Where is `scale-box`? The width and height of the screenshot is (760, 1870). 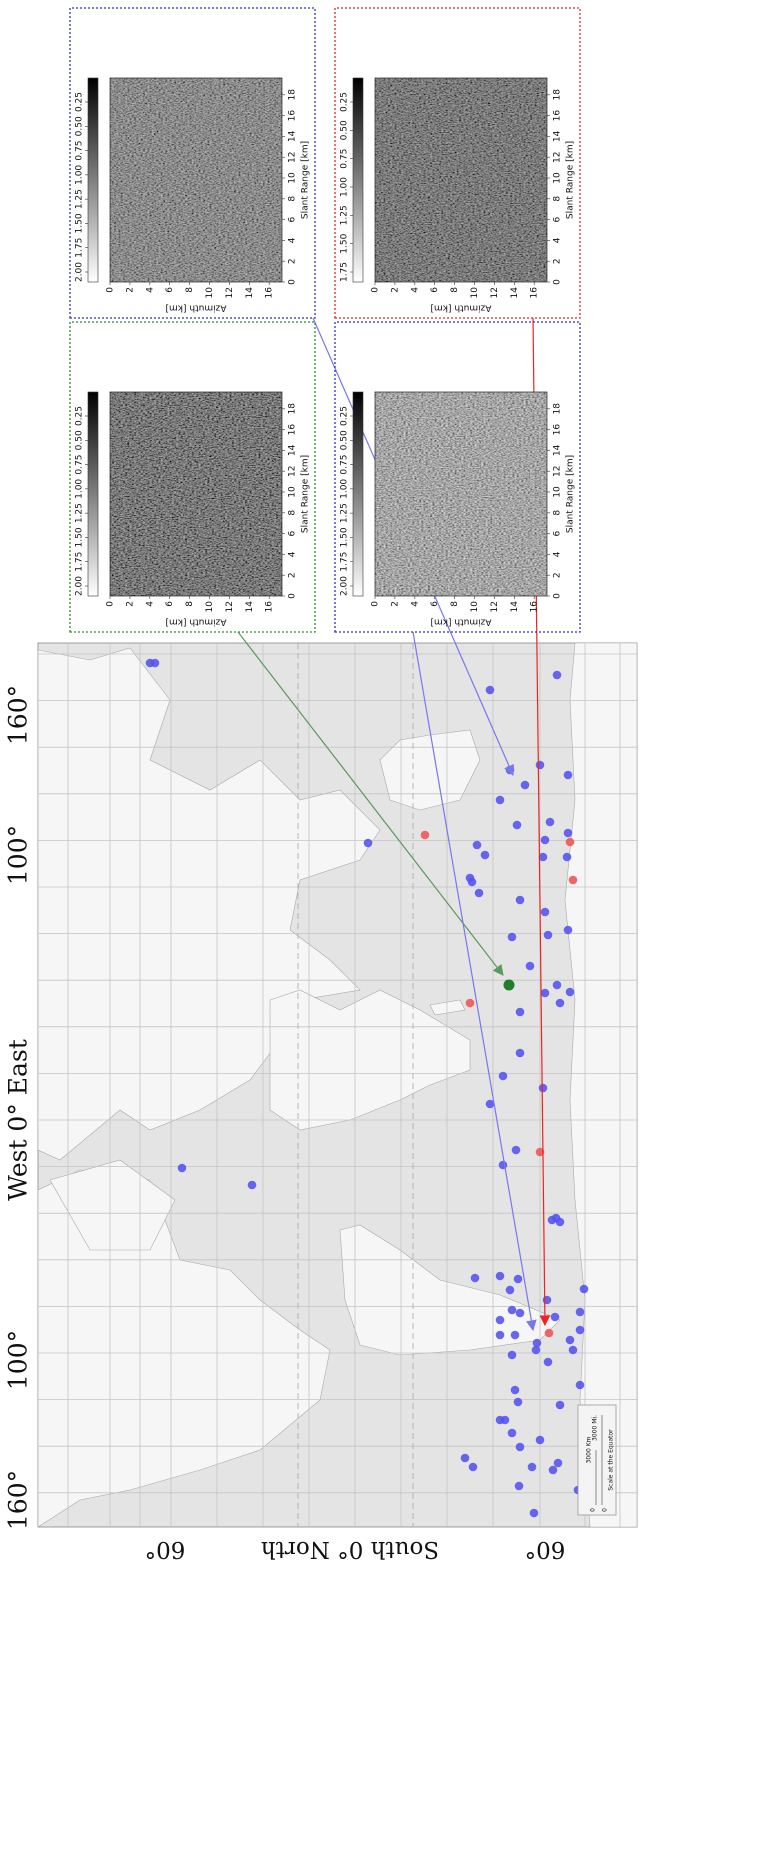
scale-box is located at coordinates (597, 1460).